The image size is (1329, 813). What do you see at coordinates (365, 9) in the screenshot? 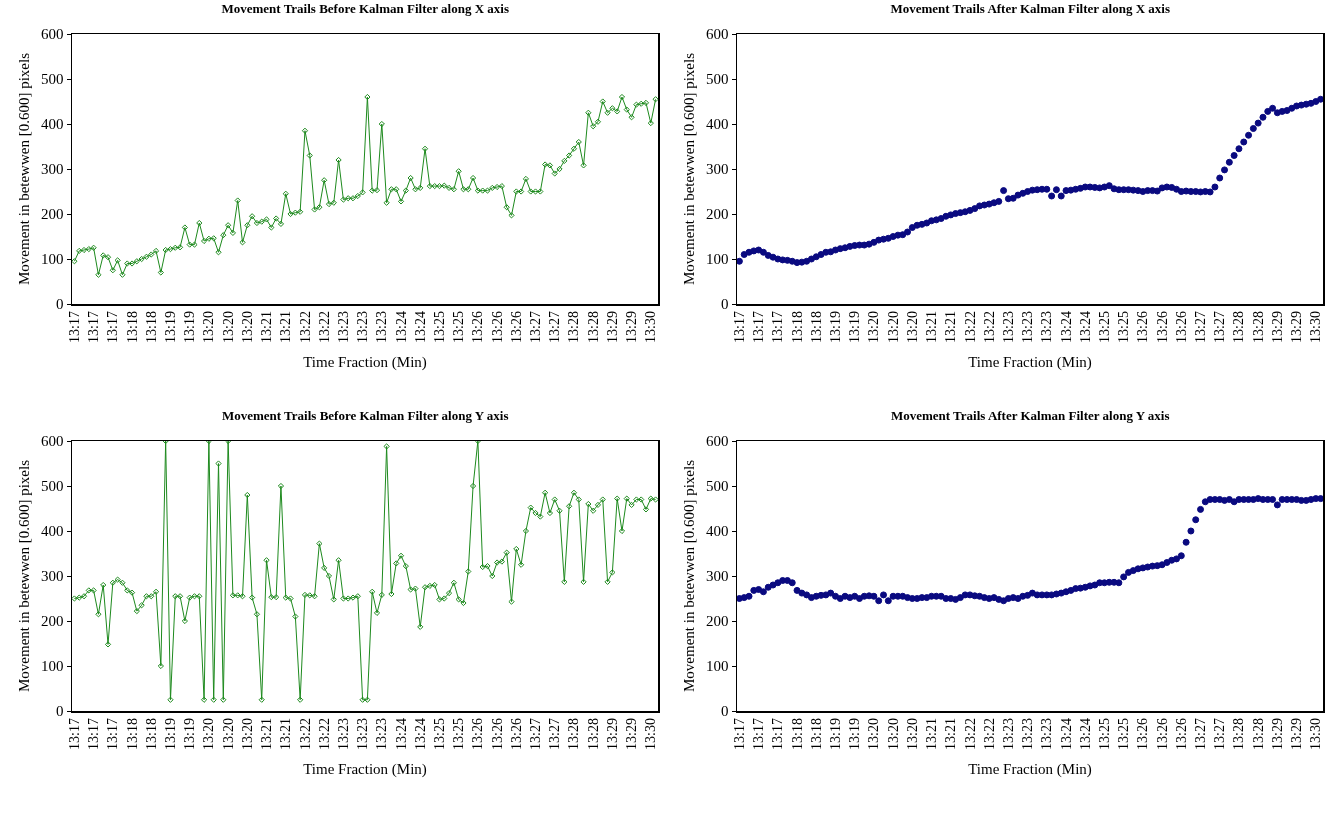
I see `chart-title: Movement Trails Before Kalman Filter along X axis` at bounding box center [365, 9].